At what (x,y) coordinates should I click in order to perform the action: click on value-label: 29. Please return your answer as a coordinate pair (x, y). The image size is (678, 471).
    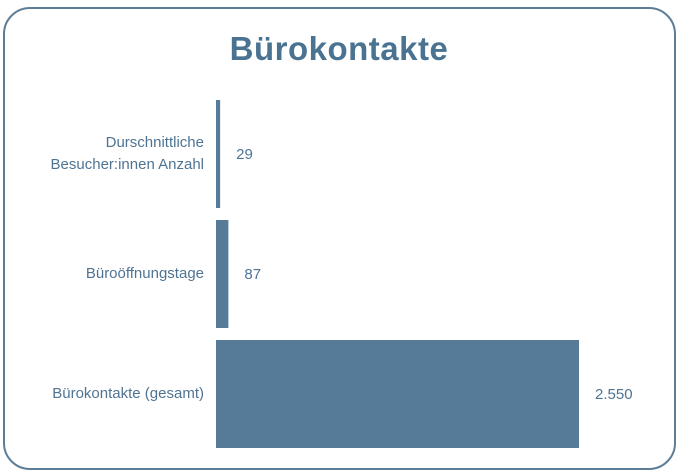
    Looking at the image, I should click on (244, 154).